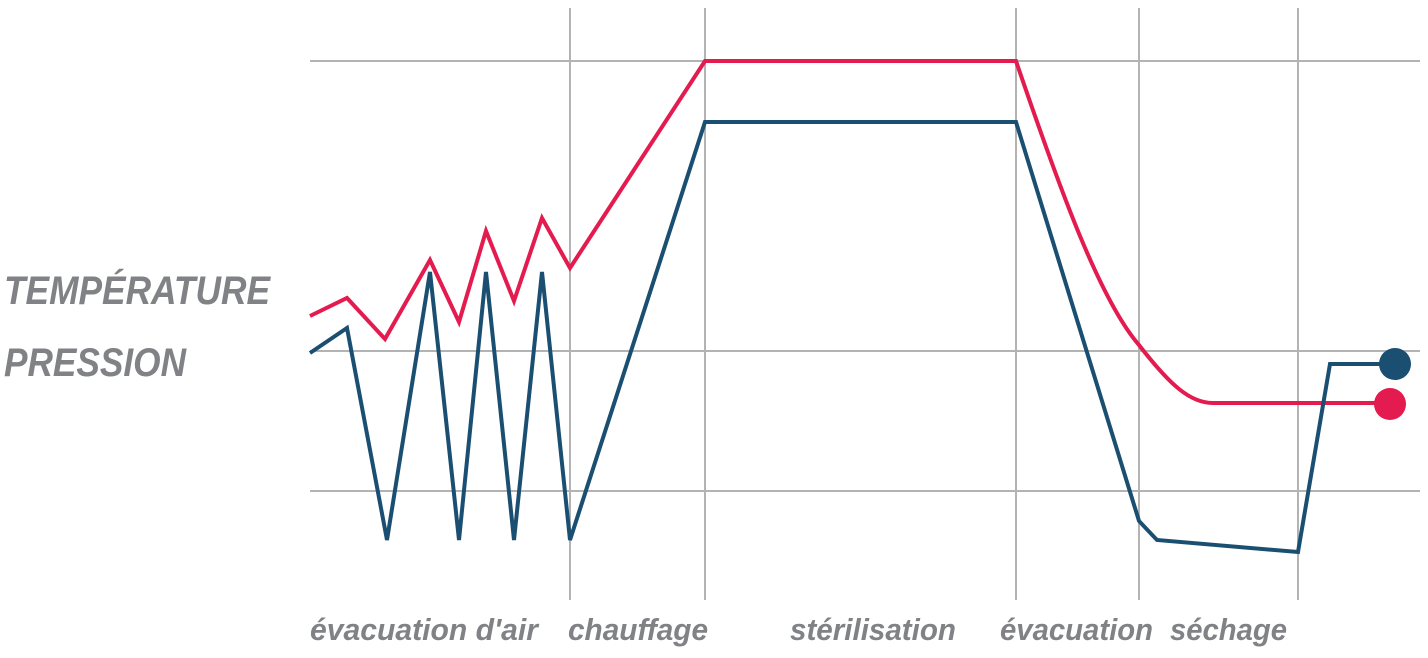 The width and height of the screenshot is (1428, 658). What do you see at coordinates (95, 363) in the screenshot?
I see `pressure-label: PRESSION` at bounding box center [95, 363].